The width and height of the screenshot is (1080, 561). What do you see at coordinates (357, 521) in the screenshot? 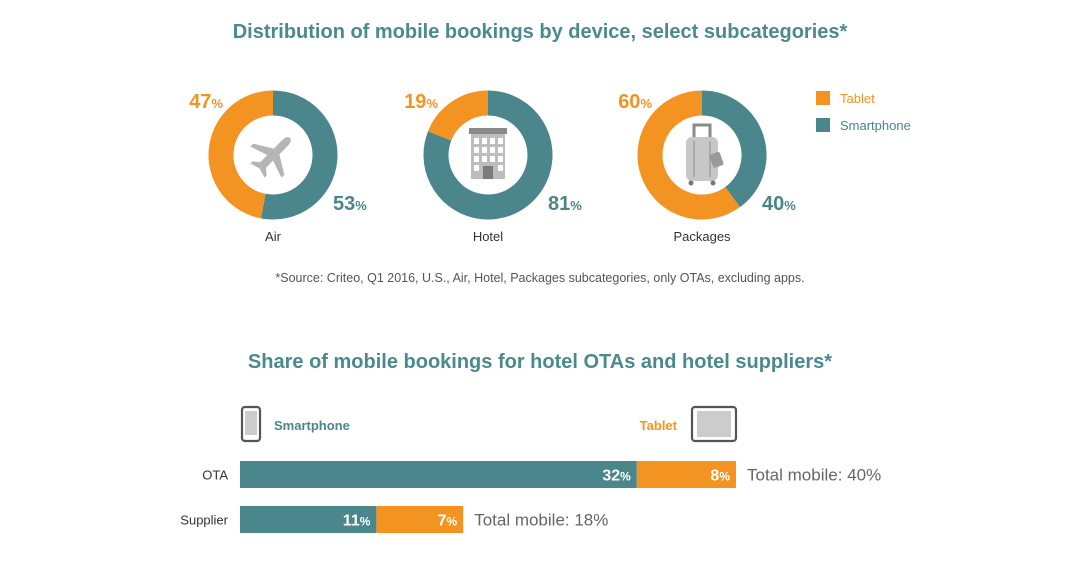
I see `bar-value-label: 11%` at bounding box center [357, 521].